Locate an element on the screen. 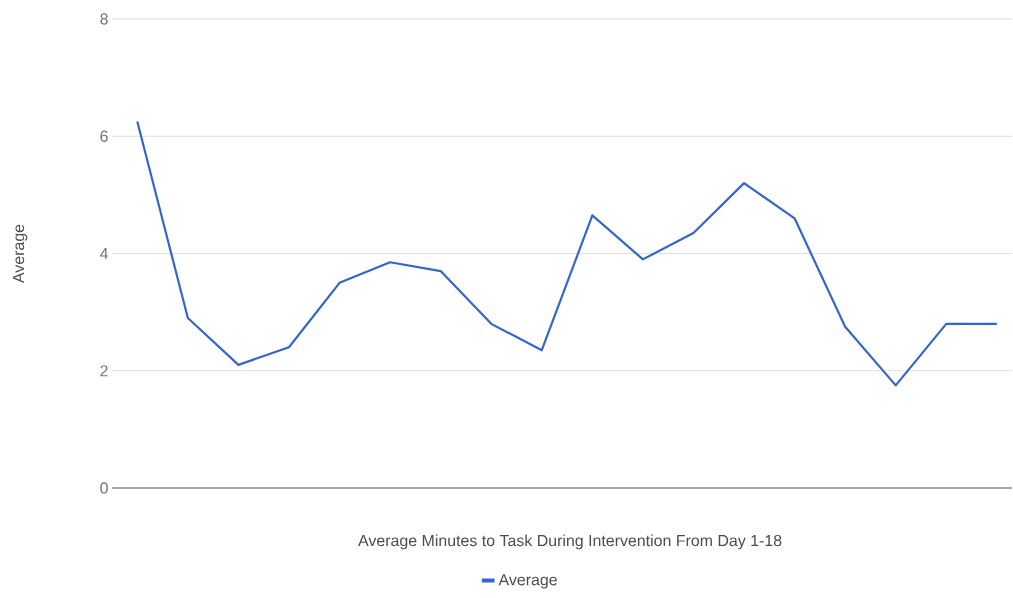  y-tick-label: 6 is located at coordinates (104, 136).